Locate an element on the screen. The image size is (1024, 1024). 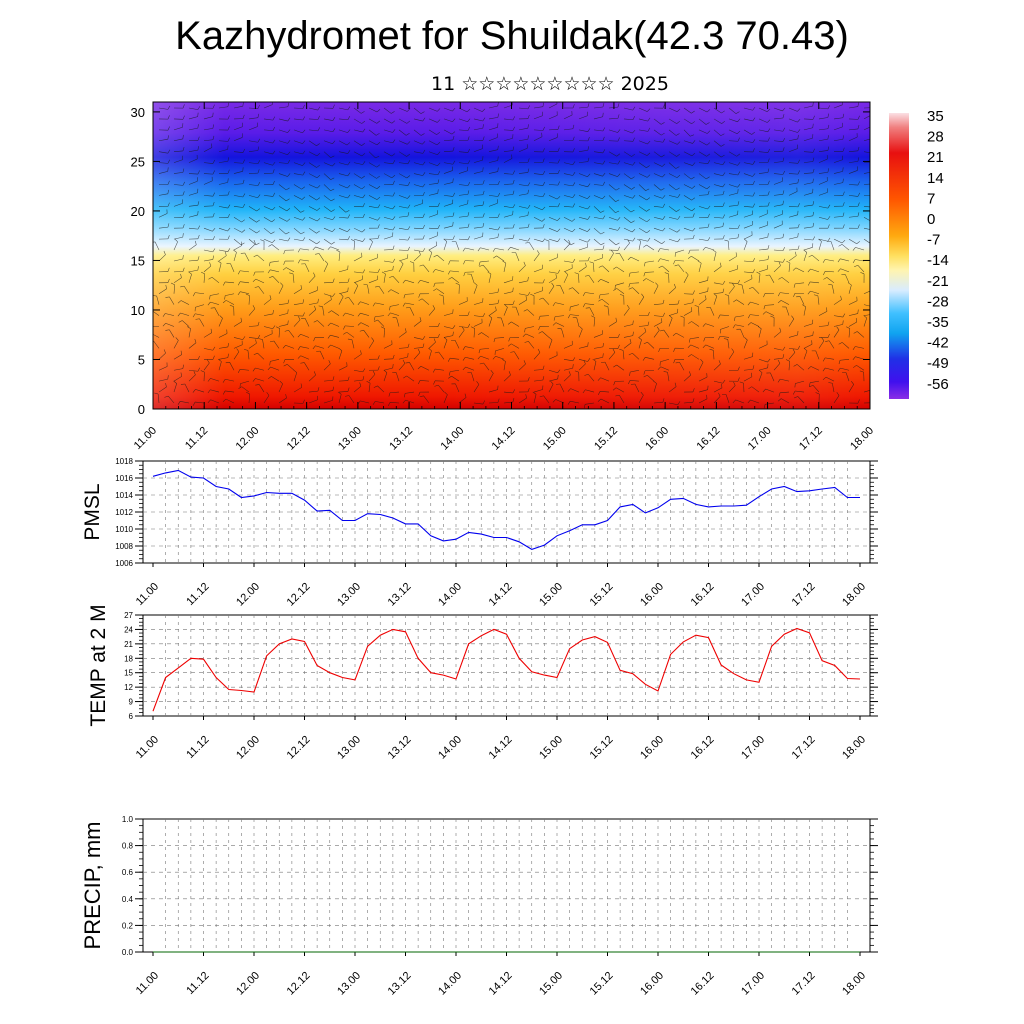
heatmap-y-tick-label: 20 is located at coordinates (138, 211).